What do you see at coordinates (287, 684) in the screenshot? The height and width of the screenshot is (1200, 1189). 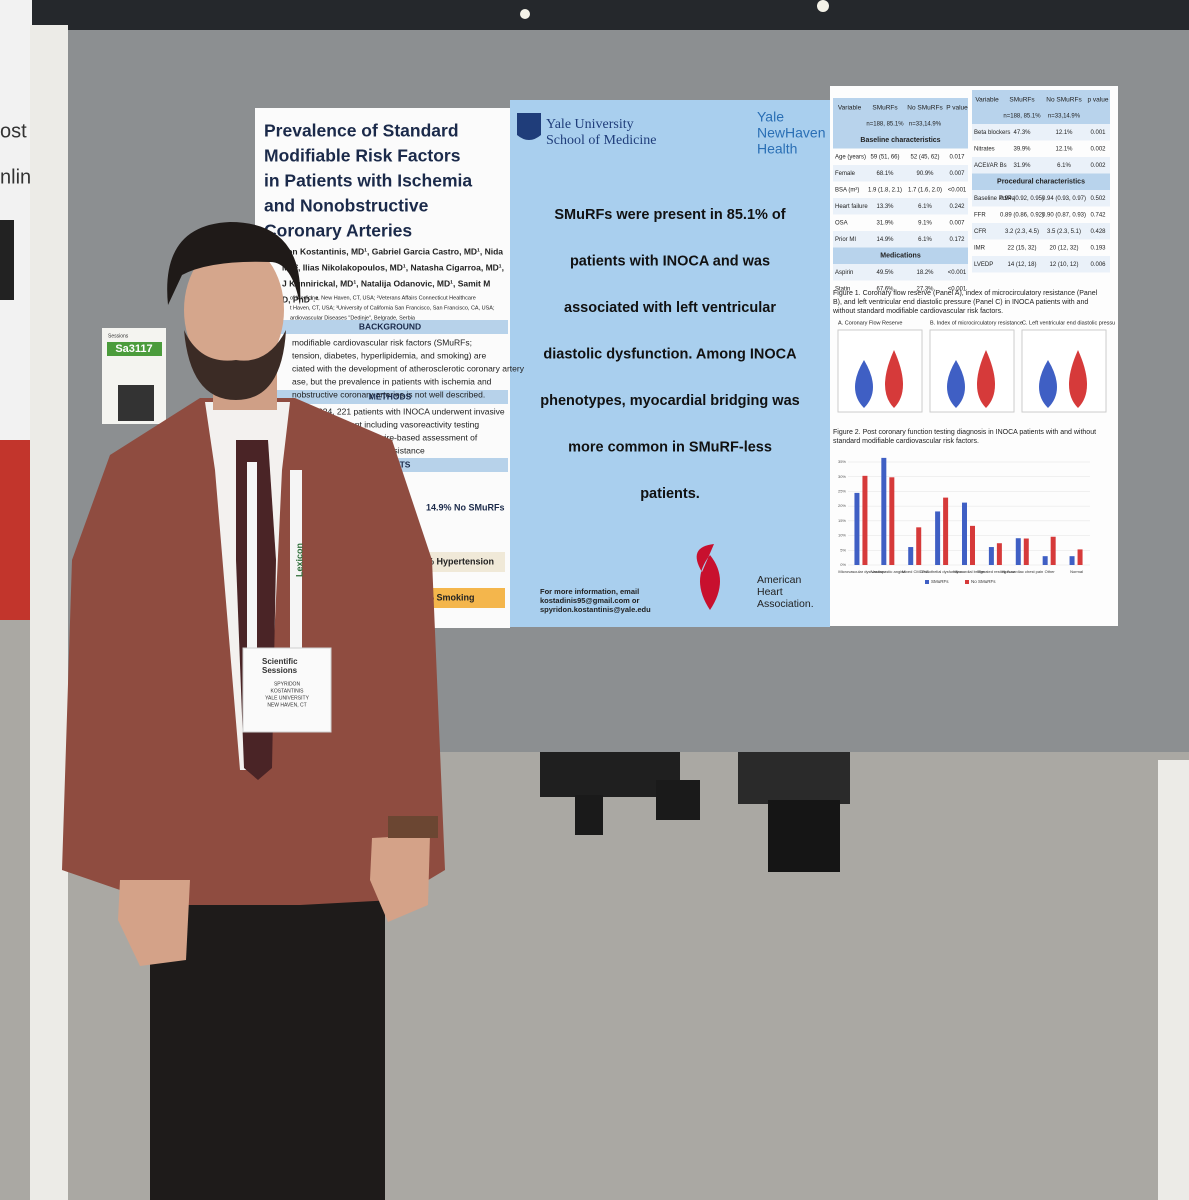 I see `badge-name: SPYRIDON` at bounding box center [287, 684].